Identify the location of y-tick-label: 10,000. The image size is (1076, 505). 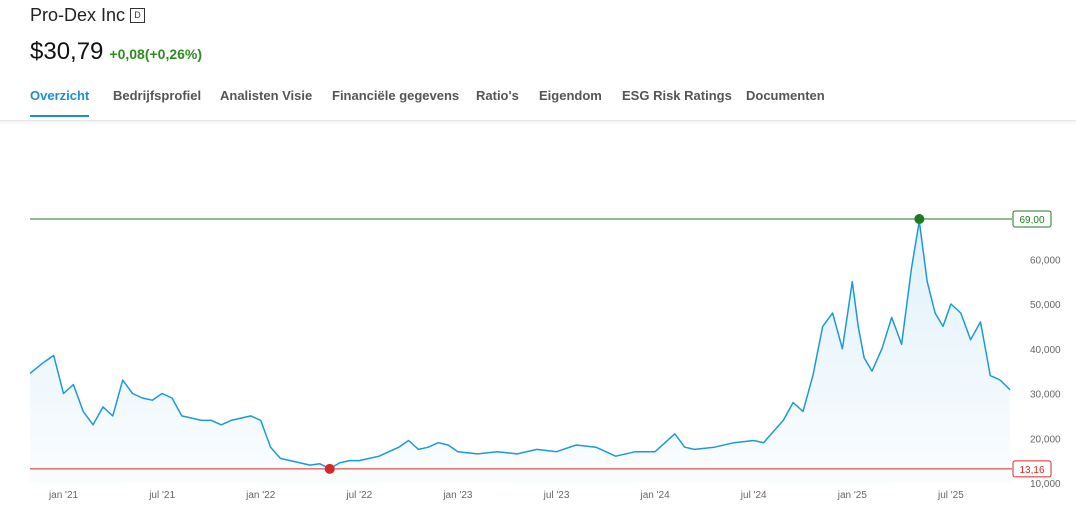
(1045, 484).